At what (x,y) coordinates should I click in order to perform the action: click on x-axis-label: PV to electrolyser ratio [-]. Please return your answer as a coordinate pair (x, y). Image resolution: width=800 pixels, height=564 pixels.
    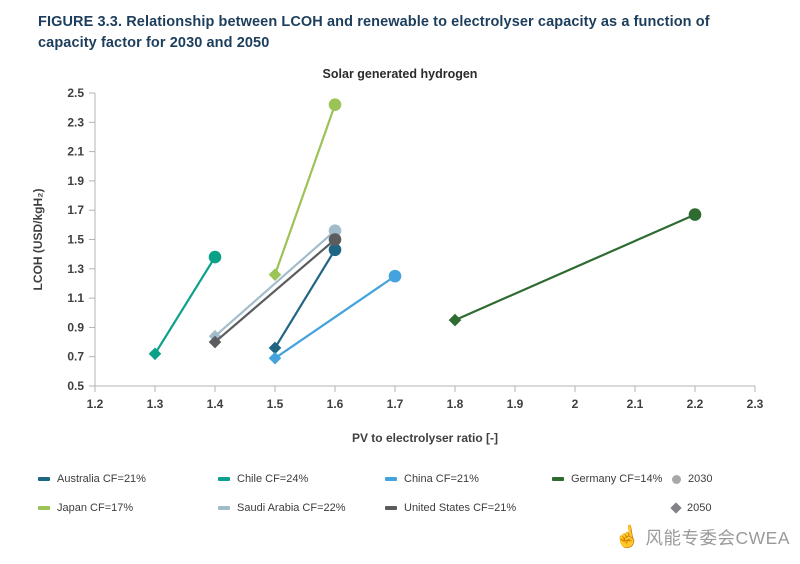
    Looking at the image, I should click on (425, 438).